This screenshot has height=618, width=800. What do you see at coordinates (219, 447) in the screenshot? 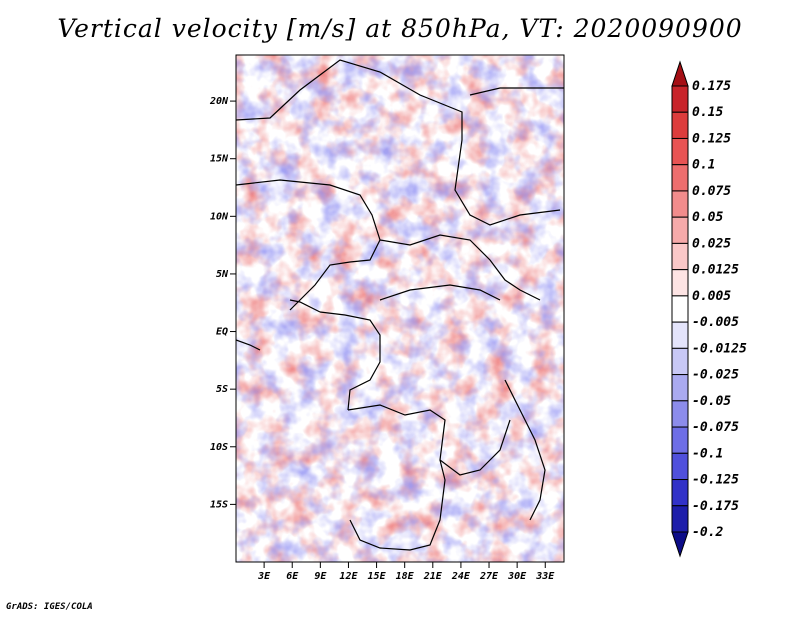
I see `y-tick-label: 10S` at bounding box center [219, 447].